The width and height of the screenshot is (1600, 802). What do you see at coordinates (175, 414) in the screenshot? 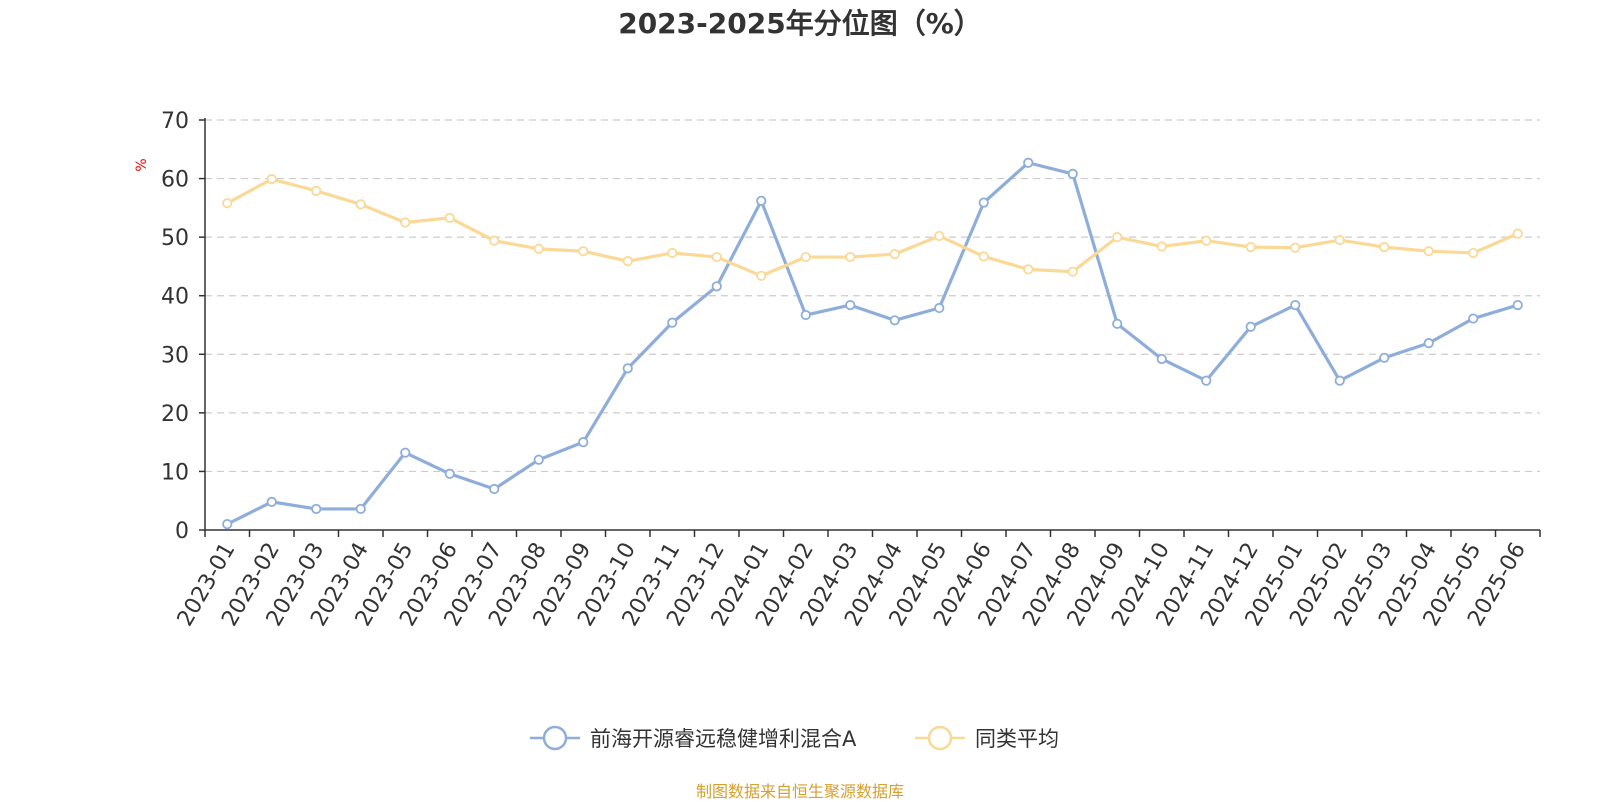
I see `y-tick-label: 20` at bounding box center [175, 414].